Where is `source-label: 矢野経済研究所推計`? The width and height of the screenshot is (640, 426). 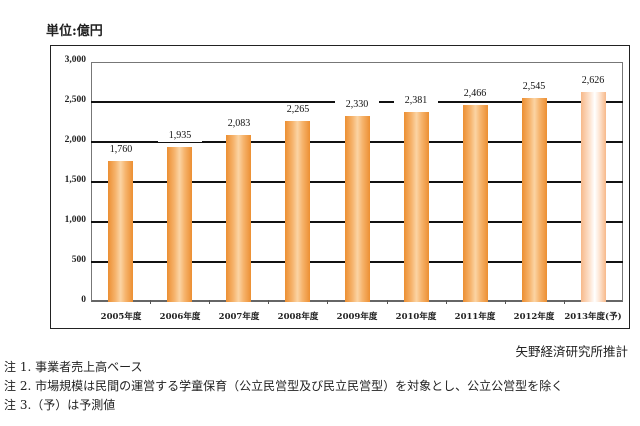
source-label: 矢野経済研究所推計 is located at coordinates (571, 351).